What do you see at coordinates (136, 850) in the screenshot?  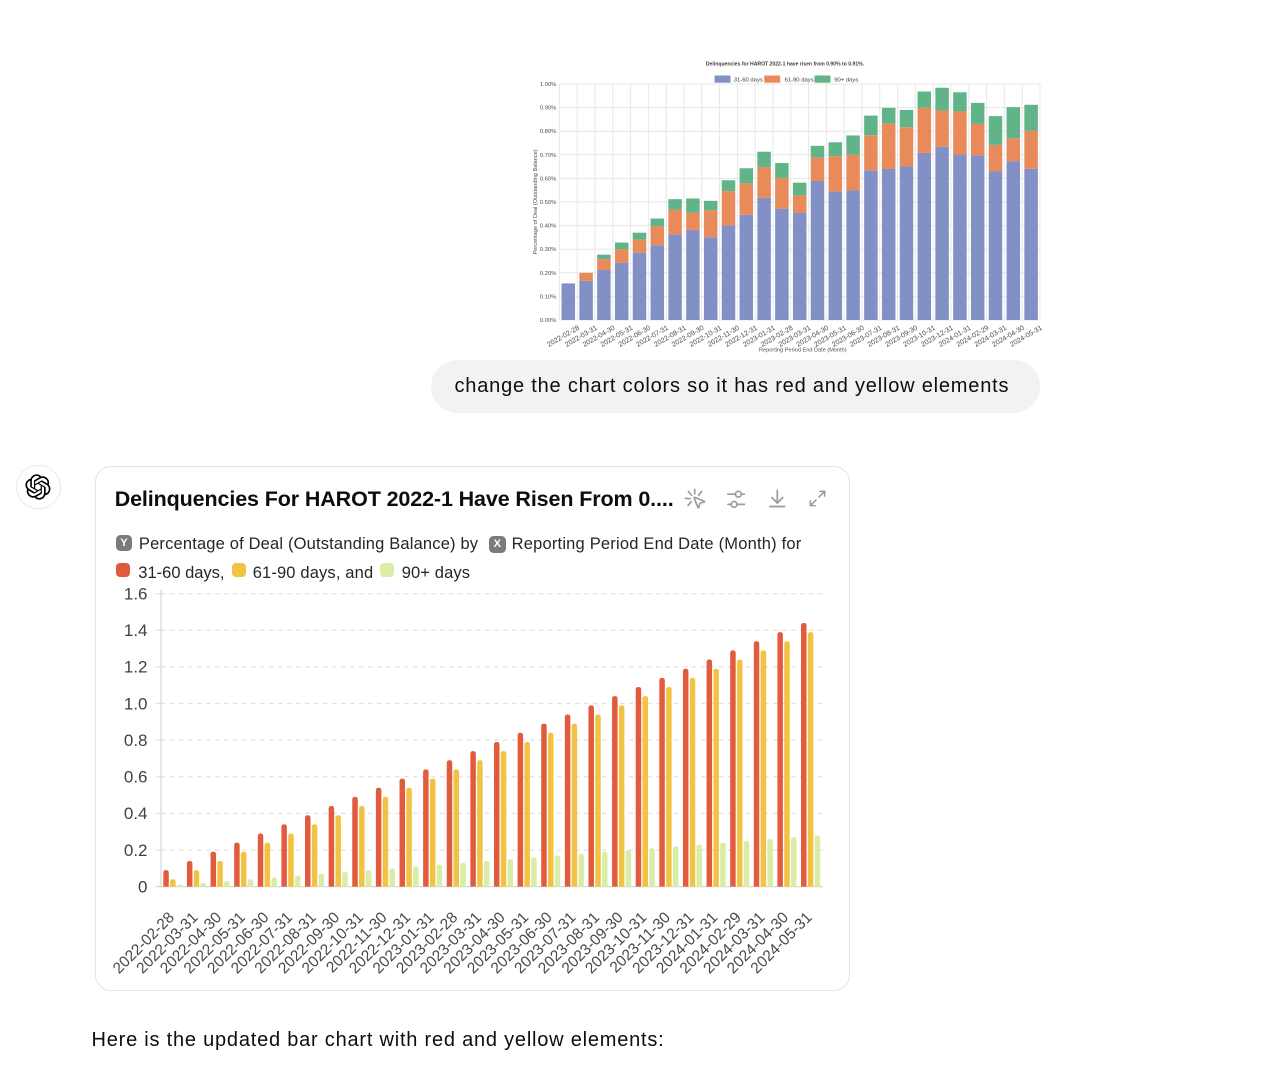 I see `svg-text: 0.2` at bounding box center [136, 850].